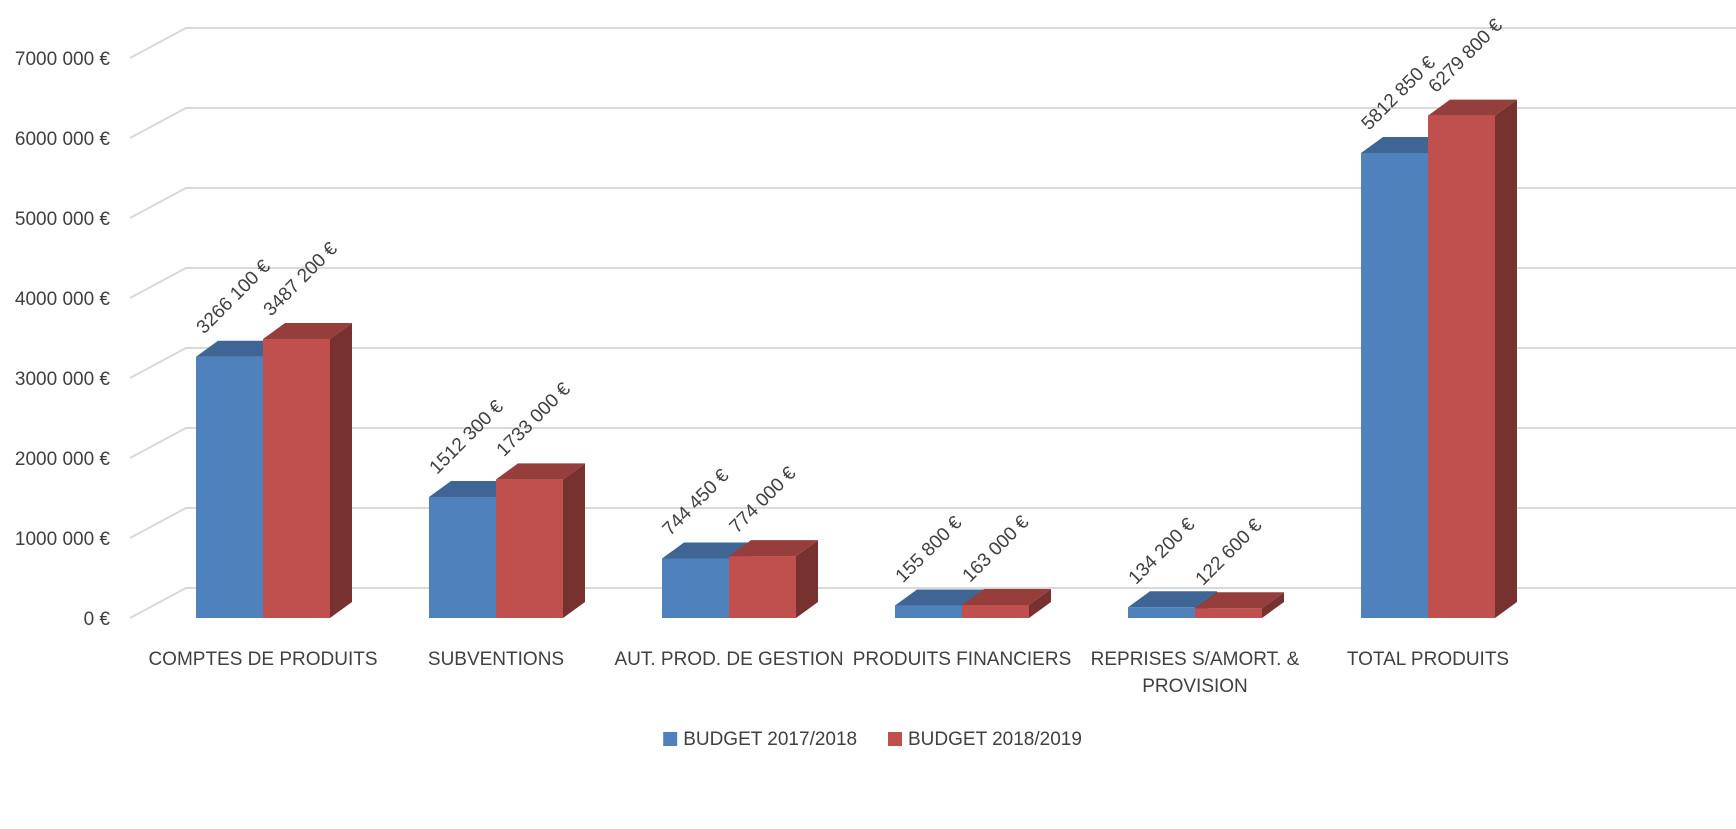 This screenshot has height=829, width=1736. I want to click on data-label: 5812 850 €, so click(1399, 93).